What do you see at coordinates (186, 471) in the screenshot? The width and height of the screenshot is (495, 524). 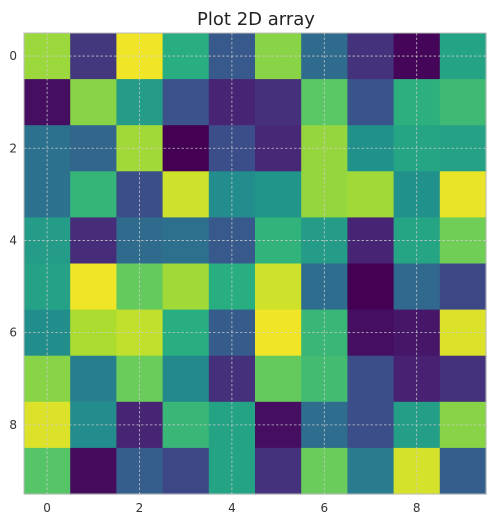 I see `heatmap-cell-r9-c3` at bounding box center [186, 471].